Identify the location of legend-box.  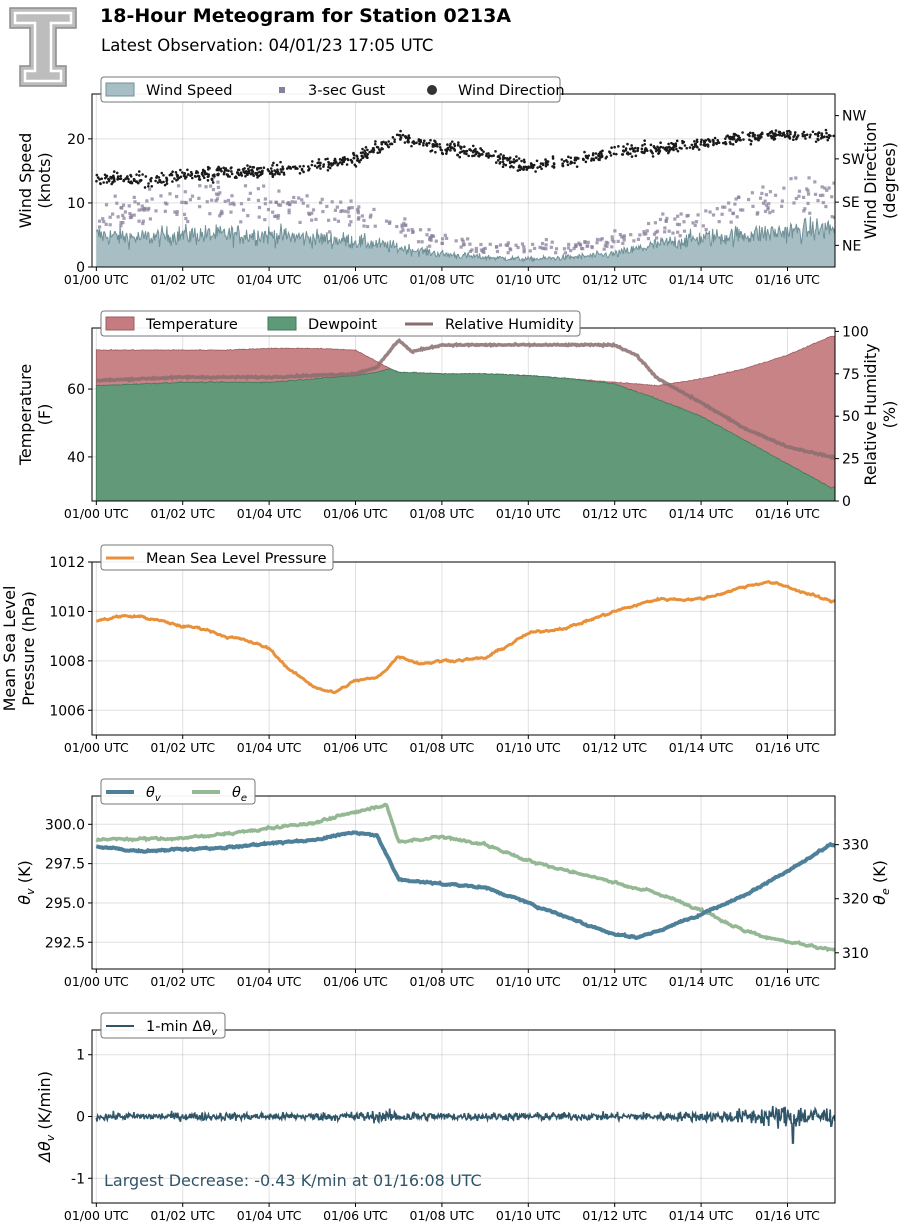
(163, 1025).